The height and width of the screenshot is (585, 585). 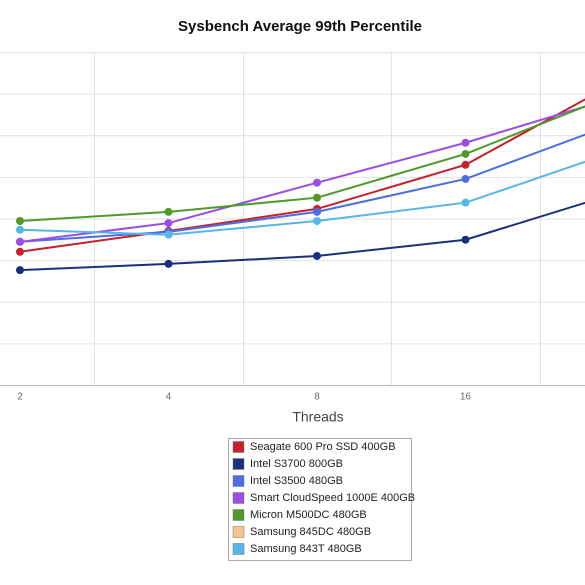 What do you see at coordinates (300, 26) in the screenshot?
I see `chart-title: Sysbench Average 99th Percentile` at bounding box center [300, 26].